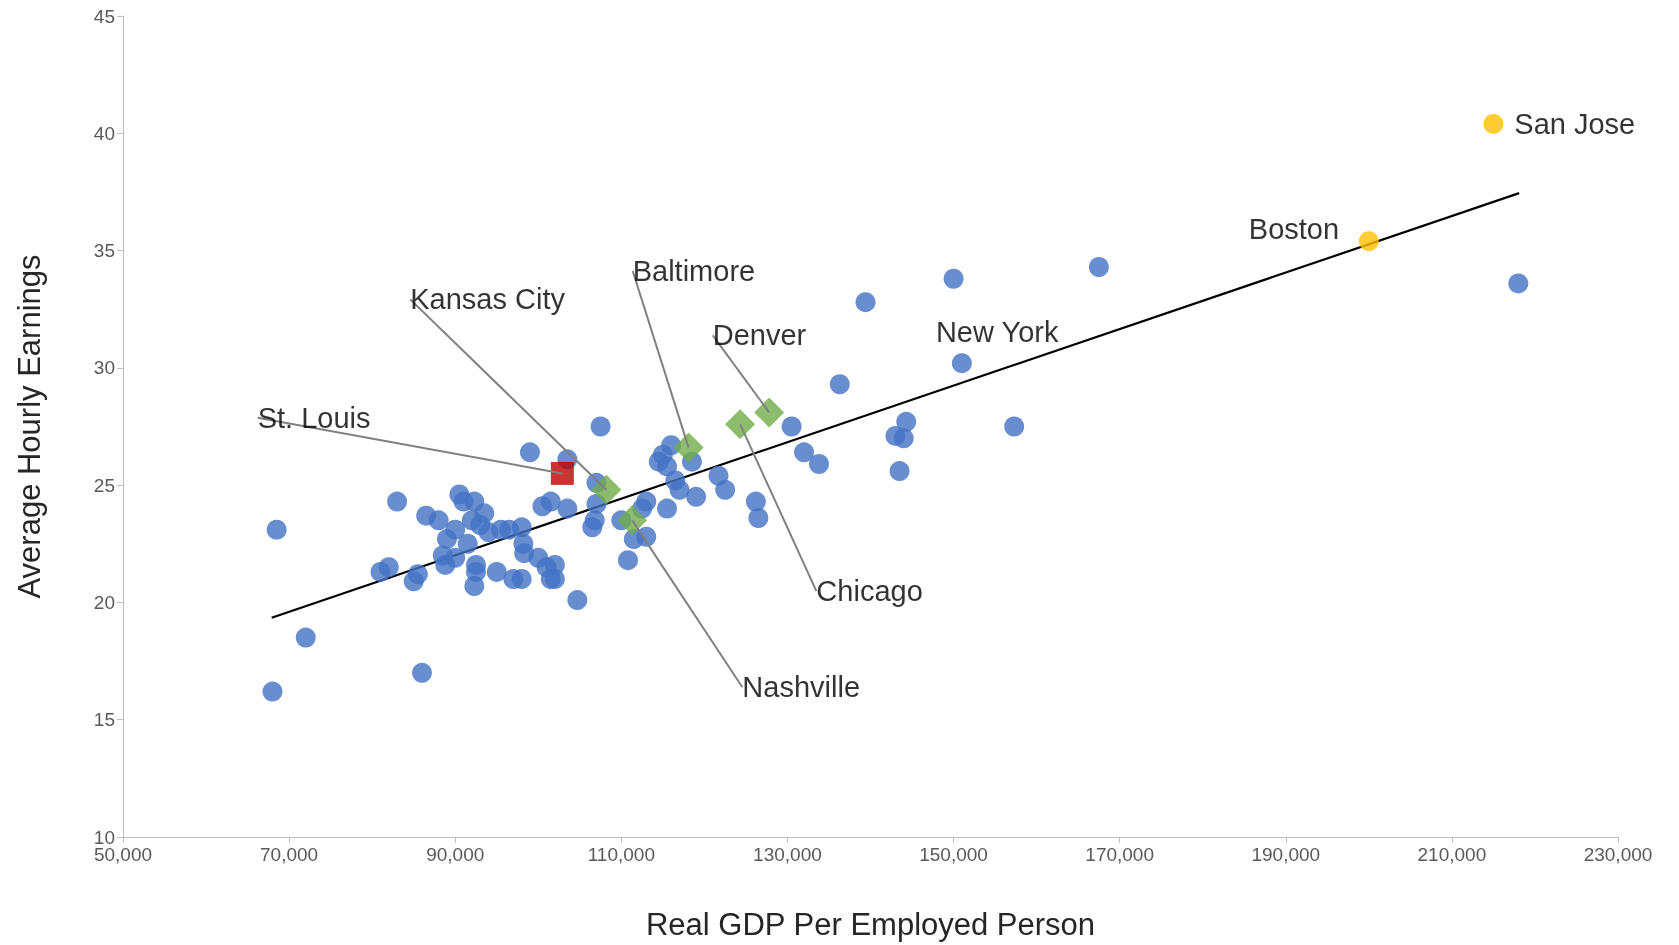  What do you see at coordinates (104, 368) in the screenshot?
I see `y-tick-label: 30` at bounding box center [104, 368].